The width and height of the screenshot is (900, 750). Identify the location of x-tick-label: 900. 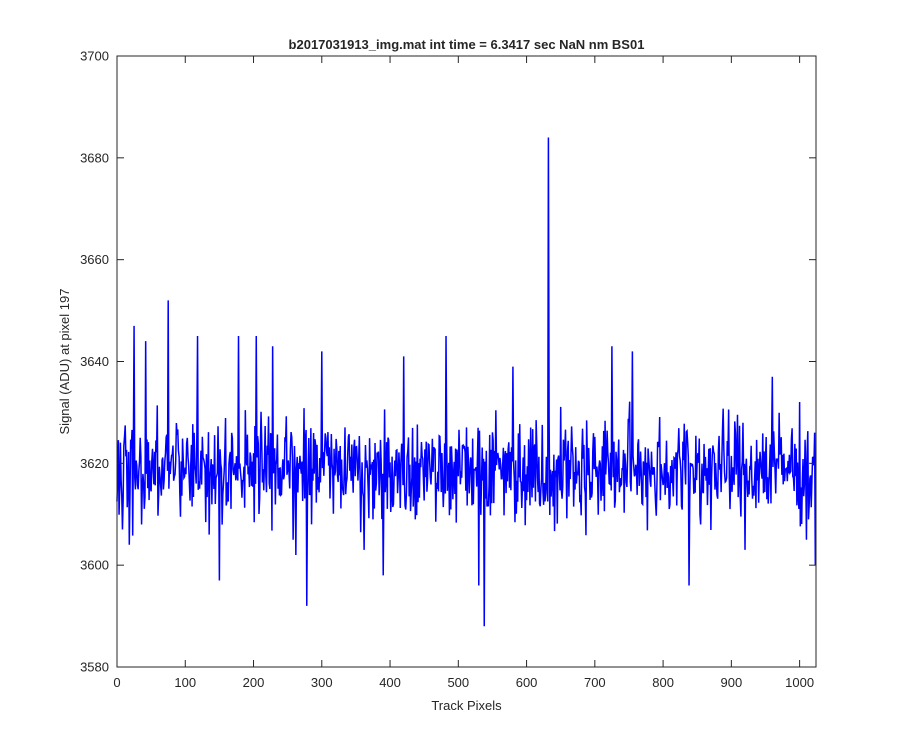
(732, 682).